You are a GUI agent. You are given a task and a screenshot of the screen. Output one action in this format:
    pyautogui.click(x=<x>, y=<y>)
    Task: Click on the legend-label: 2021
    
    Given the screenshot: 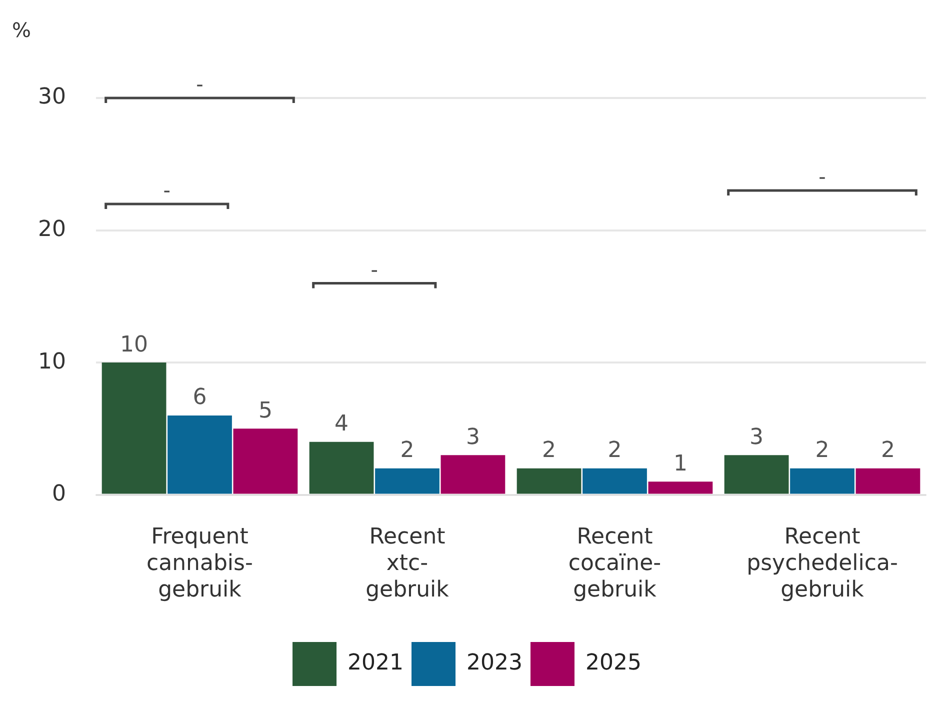 What is the action you would take?
    pyautogui.click(x=376, y=663)
    